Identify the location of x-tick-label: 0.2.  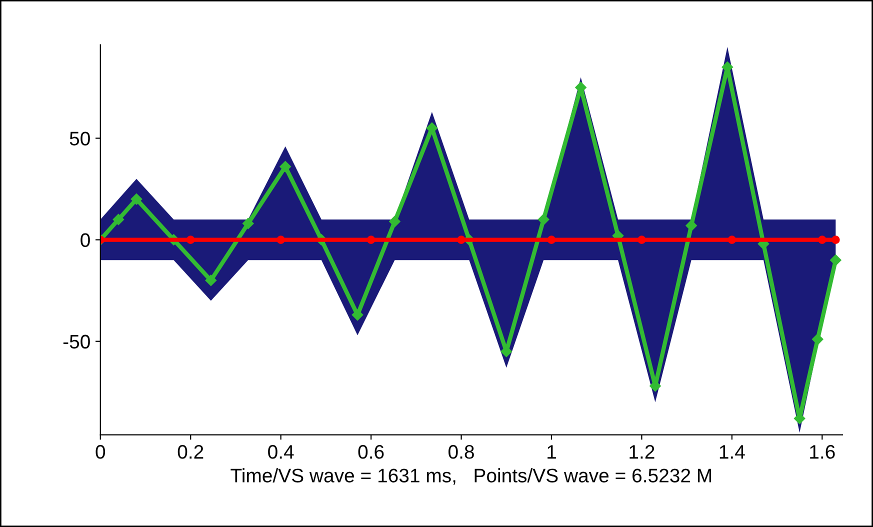
(191, 452).